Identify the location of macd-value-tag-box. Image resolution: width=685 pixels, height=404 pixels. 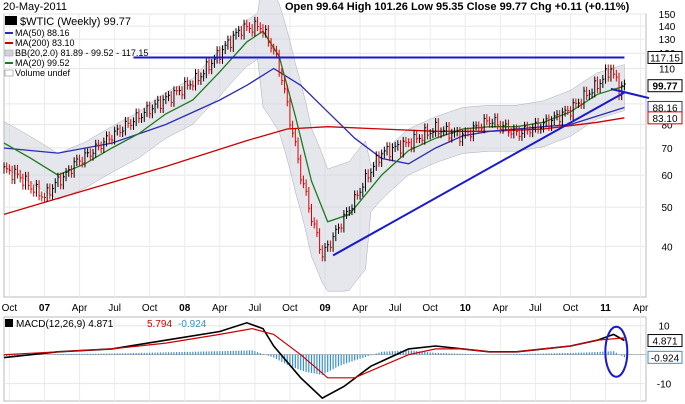
(665, 341).